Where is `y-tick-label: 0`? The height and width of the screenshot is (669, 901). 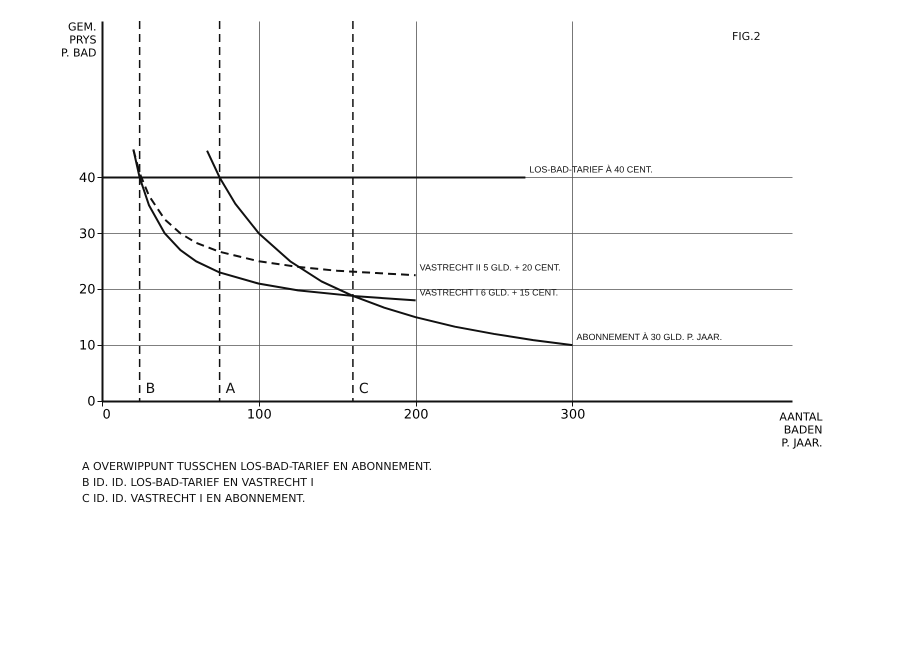
y-tick-label: 0 is located at coordinates (91, 402).